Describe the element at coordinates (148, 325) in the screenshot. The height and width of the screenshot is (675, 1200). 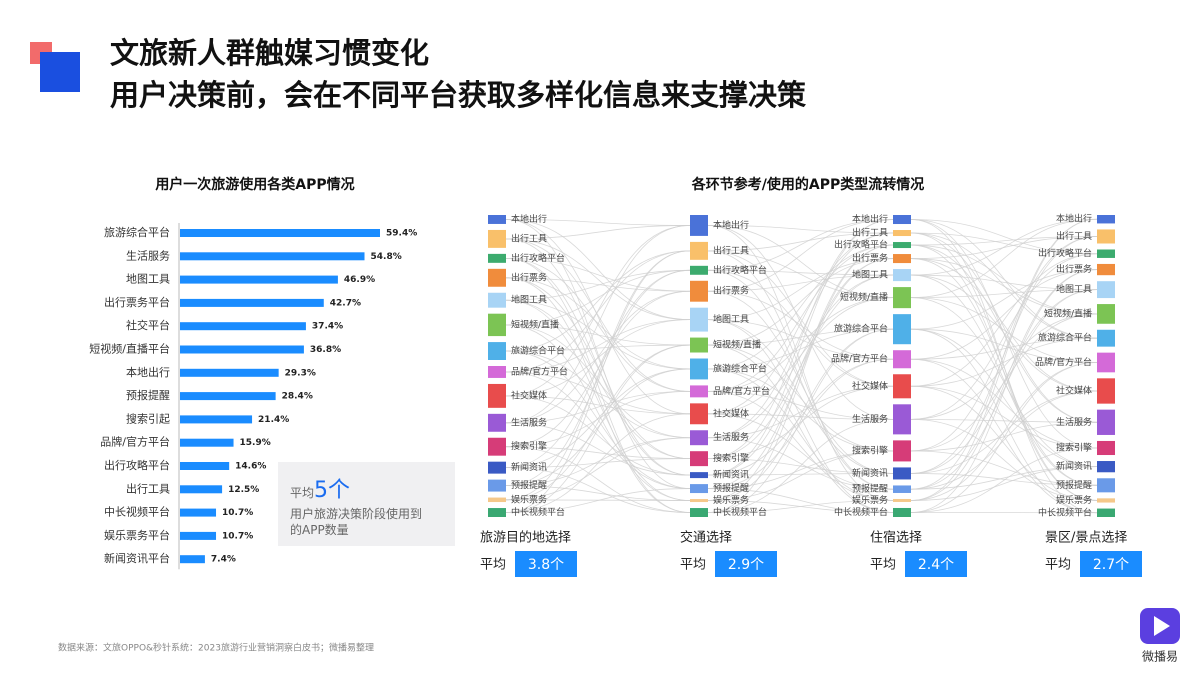
I see `category-label: 社交平台` at that location.